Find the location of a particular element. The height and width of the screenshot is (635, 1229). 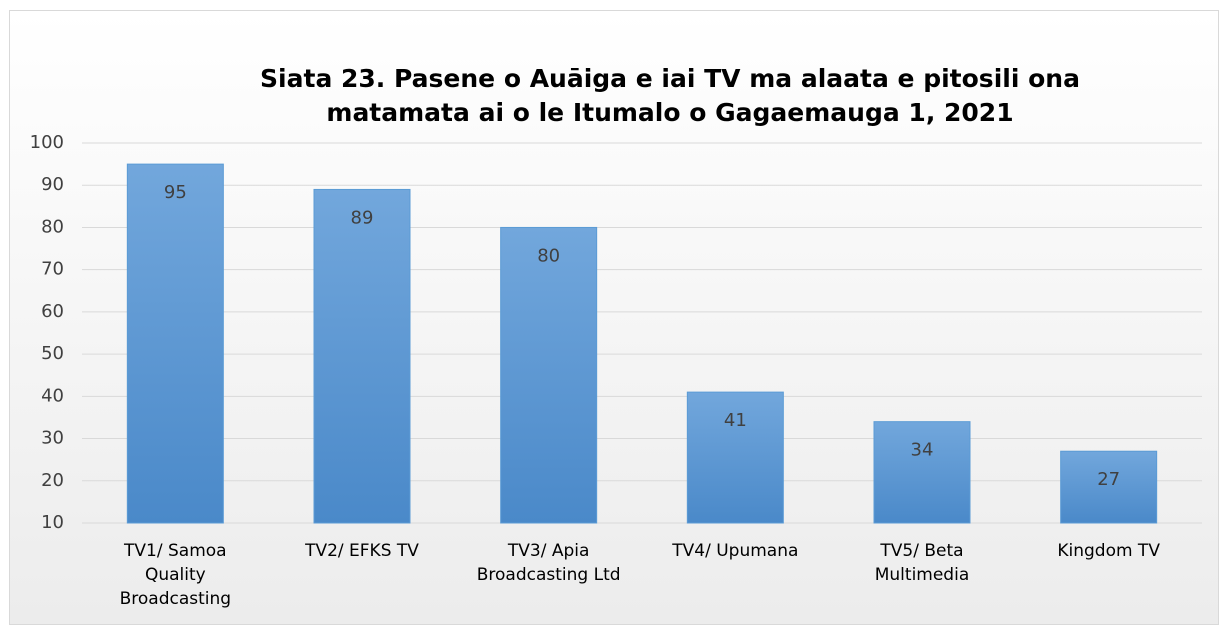

y-tick-label: 30 is located at coordinates (52, 438).